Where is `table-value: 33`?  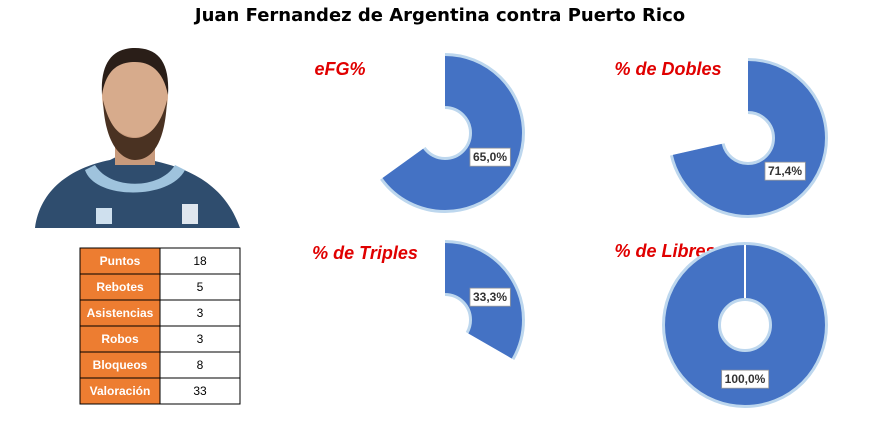
table-value: 33 is located at coordinates (200, 391).